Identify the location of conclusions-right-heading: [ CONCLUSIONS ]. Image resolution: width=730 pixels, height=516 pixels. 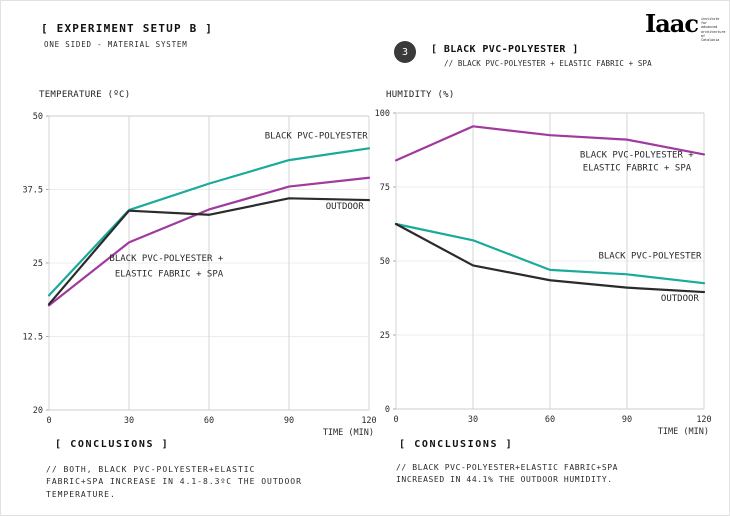
(456, 444).